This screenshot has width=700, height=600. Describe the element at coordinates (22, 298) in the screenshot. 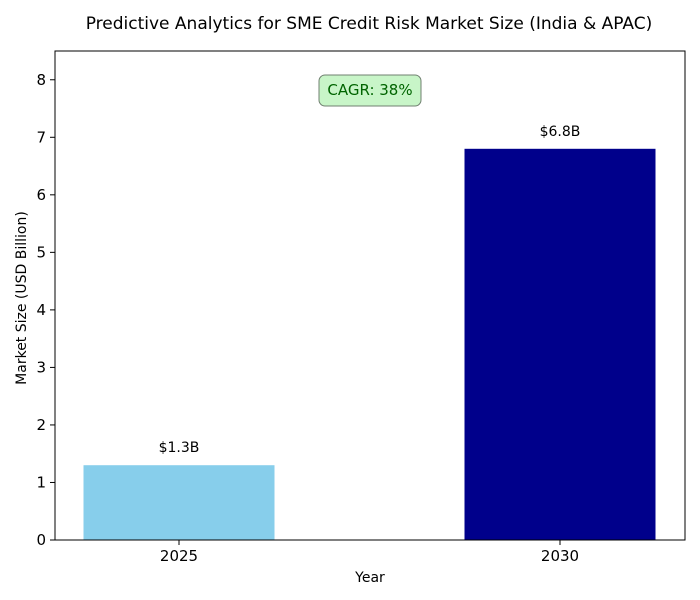

I see `y-axis-label: Market Size (USD Billion)` at that location.